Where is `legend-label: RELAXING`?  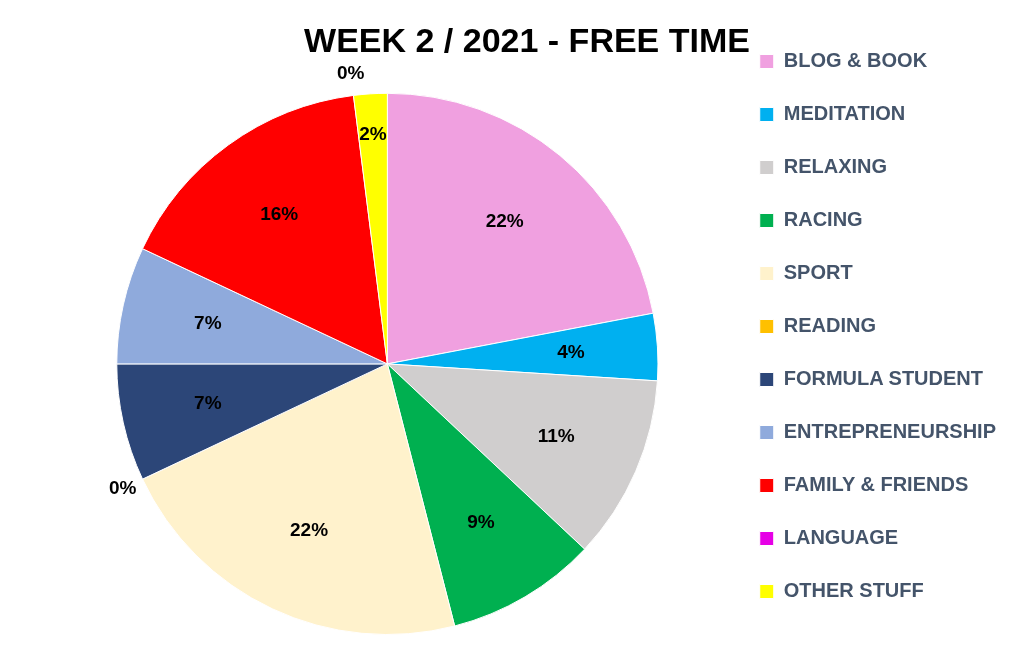 legend-label: RELAXING is located at coordinates (835, 166).